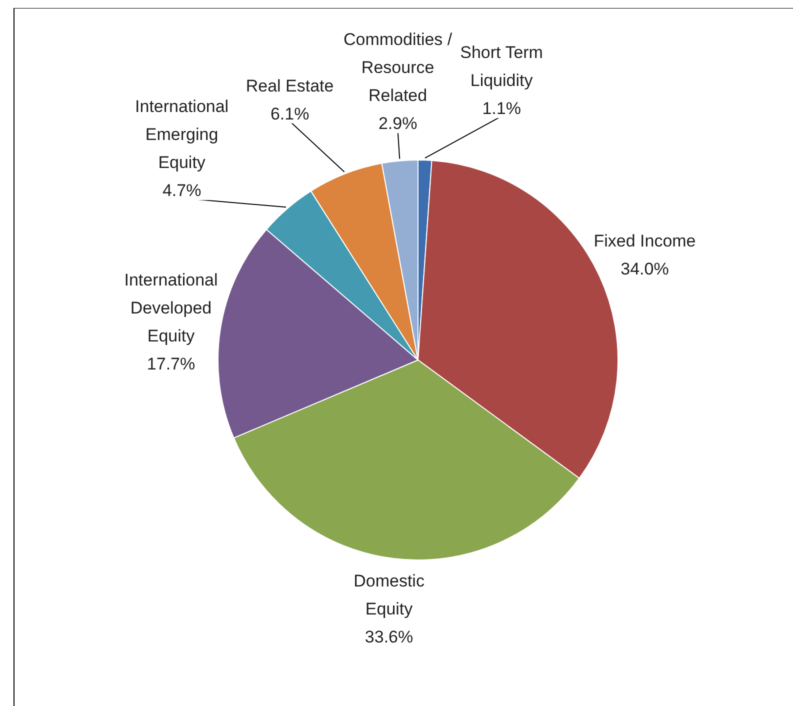 The height and width of the screenshot is (706, 793). What do you see at coordinates (389, 636) in the screenshot?
I see `data-label: 33.6%` at bounding box center [389, 636].